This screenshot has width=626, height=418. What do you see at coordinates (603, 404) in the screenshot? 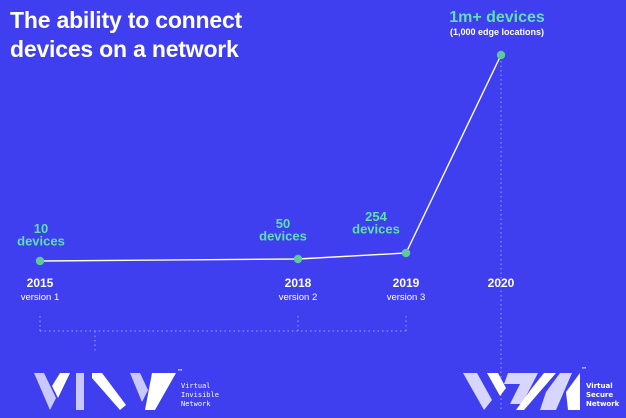
I see `vsn-logo-text-3: Network` at bounding box center [603, 404].